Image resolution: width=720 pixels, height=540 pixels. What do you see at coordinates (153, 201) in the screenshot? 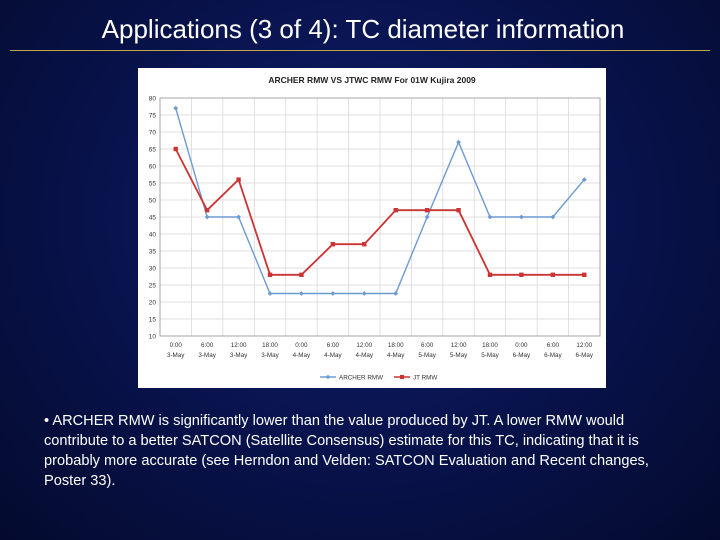
I see `y-tick-label: 50` at bounding box center [153, 201].